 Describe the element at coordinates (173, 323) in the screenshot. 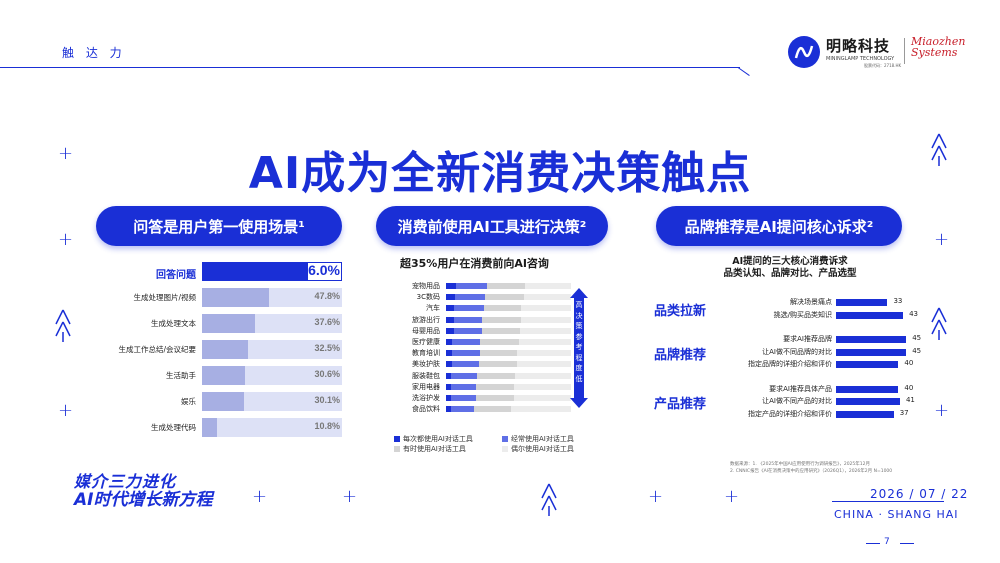

I see `category-label: 生成处理文本` at that location.